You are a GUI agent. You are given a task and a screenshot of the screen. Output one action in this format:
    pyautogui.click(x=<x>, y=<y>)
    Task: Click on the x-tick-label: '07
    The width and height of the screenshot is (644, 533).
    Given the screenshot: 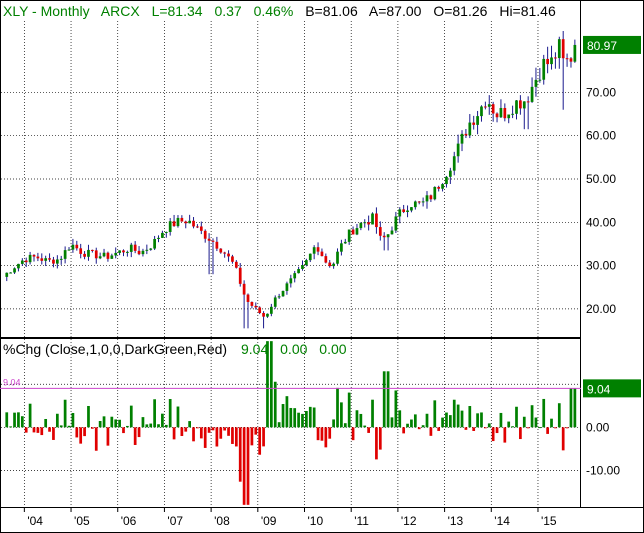 What is the action you would take?
    pyautogui.click(x=175, y=521)
    